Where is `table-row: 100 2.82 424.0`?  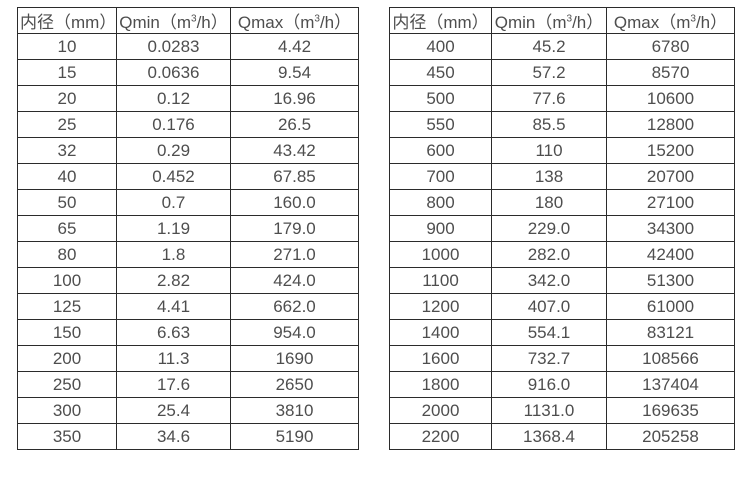 table-row: 100 2.82 424.0 is located at coordinates (188, 280).